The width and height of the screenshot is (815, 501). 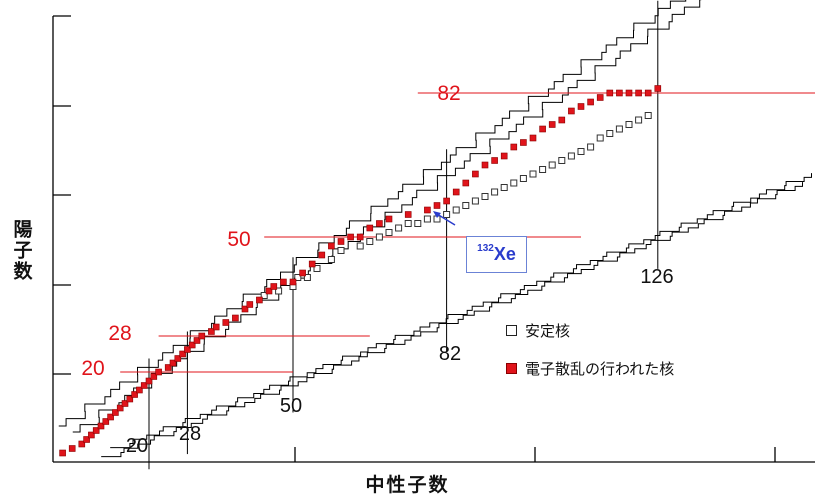 What do you see at coordinates (446, 219) in the screenshot?
I see `callout-arrow` at bounding box center [446, 219].